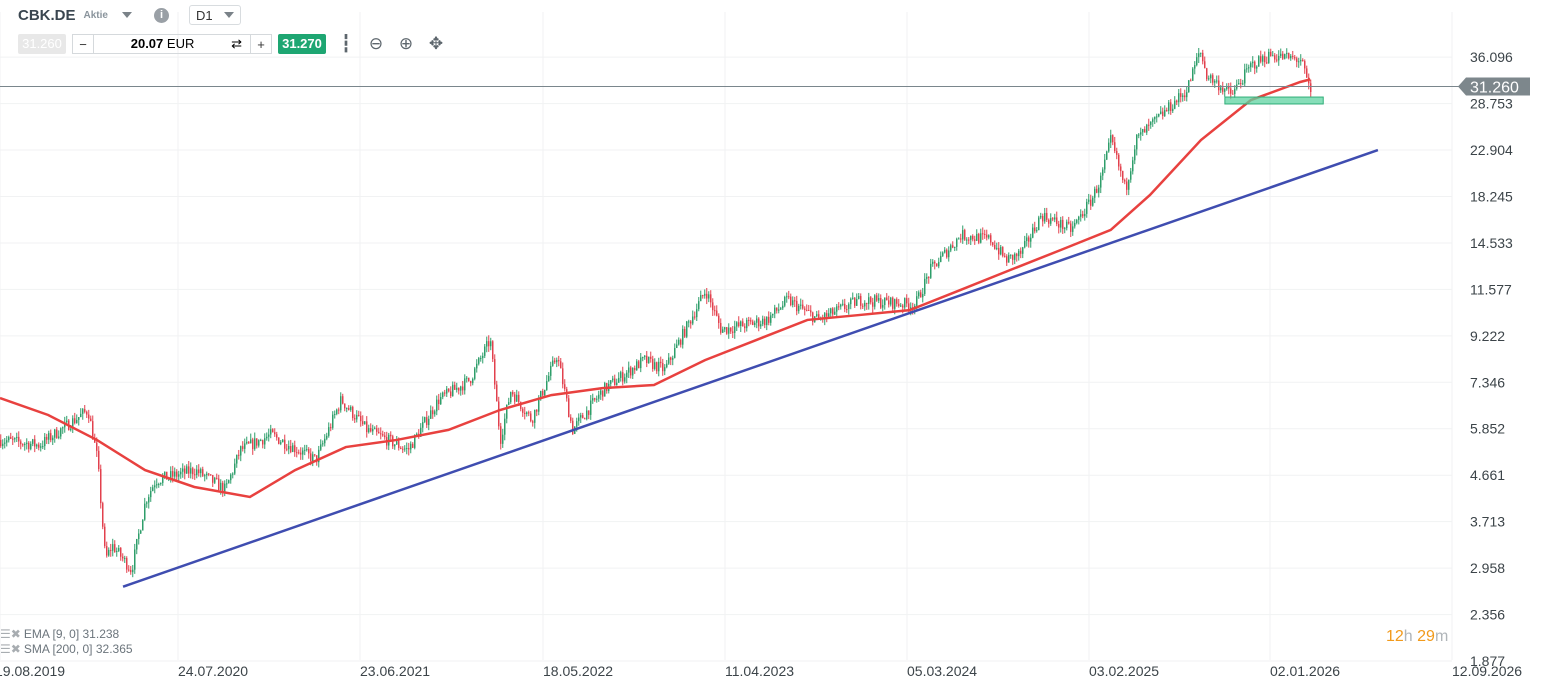 The height and width of the screenshot is (686, 1543). I want to click on indicator-ema: ☰✖ EMA [9, 0] 31.238, so click(66, 634).